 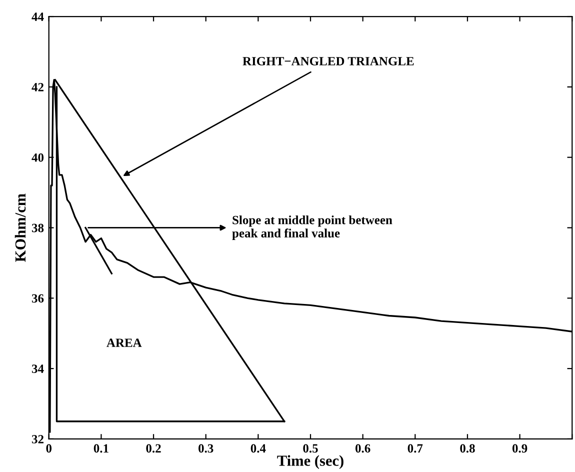 I want to click on y-tick-label: 34, so click(x=38, y=369).